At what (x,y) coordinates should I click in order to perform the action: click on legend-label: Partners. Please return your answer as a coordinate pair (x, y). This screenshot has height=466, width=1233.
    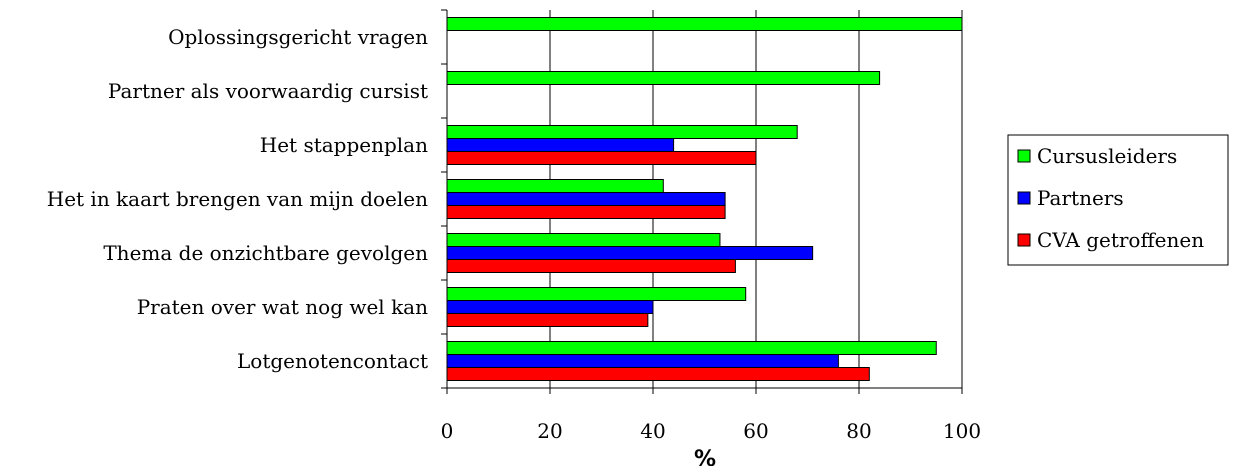
    Looking at the image, I should click on (1080, 198).